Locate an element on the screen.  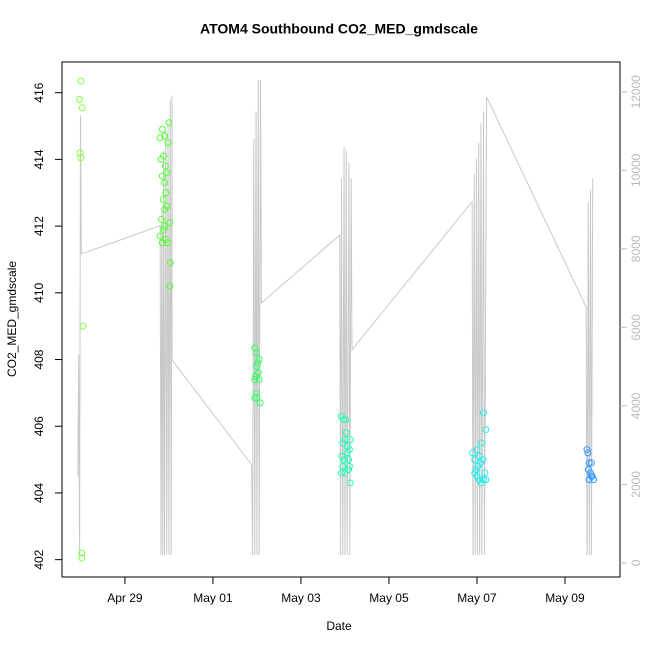
y-tick-label: 408 is located at coordinates (39, 359).